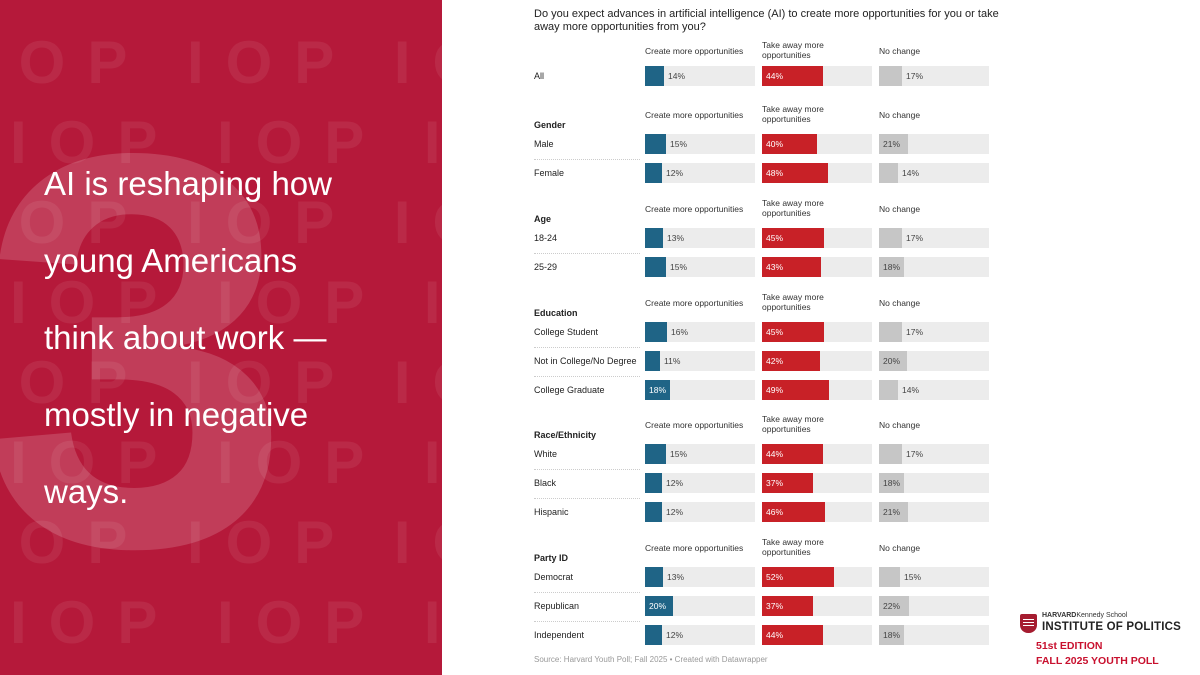 The height and width of the screenshot is (675, 1200). I want to click on bar-track: 45%, so click(817, 238).